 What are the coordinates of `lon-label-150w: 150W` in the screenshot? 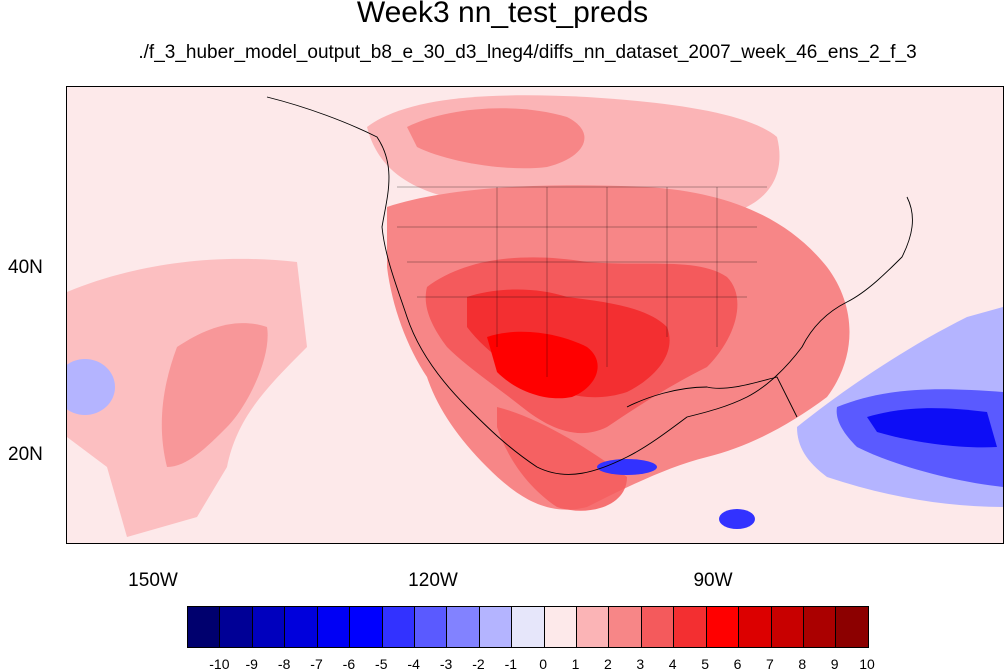 It's located at (153, 580).